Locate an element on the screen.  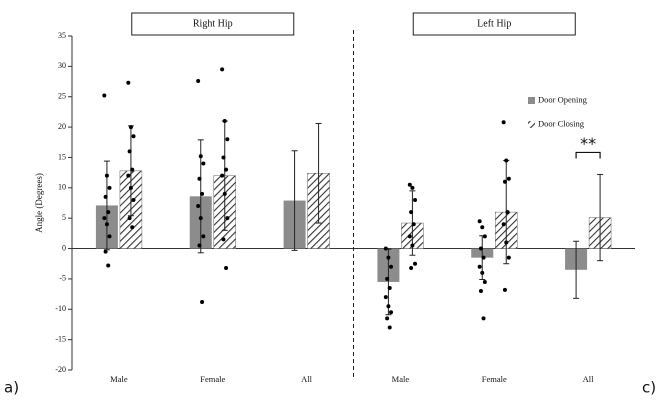
y-tick-label: -15 is located at coordinates (60, 338).